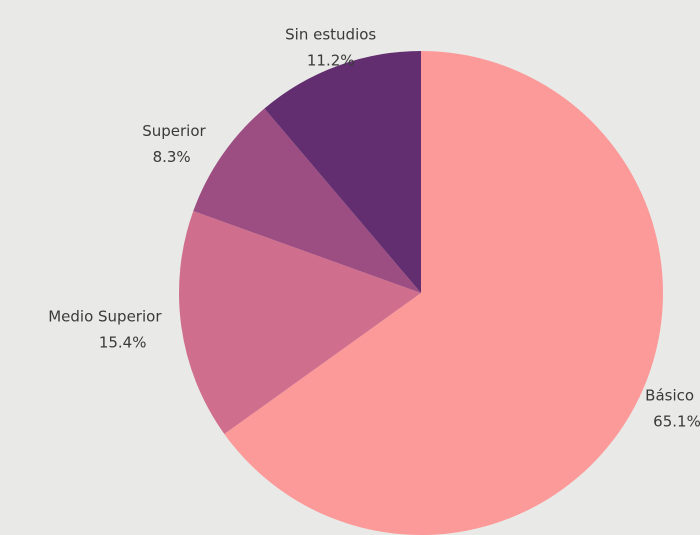 Image resolution: width=700 pixels, height=535 pixels. What do you see at coordinates (172, 157) in the screenshot?
I see `slice-value-label: 8.3%` at bounding box center [172, 157].